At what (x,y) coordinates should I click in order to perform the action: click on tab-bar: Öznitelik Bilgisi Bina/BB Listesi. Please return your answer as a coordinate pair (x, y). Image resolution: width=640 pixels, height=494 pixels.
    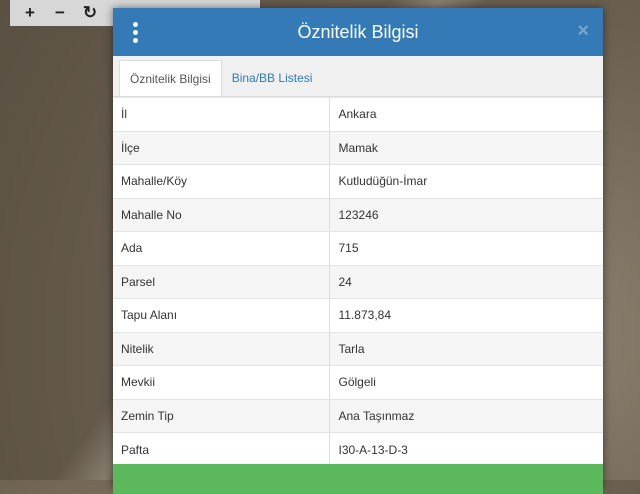
    Looking at the image, I should click on (358, 76).